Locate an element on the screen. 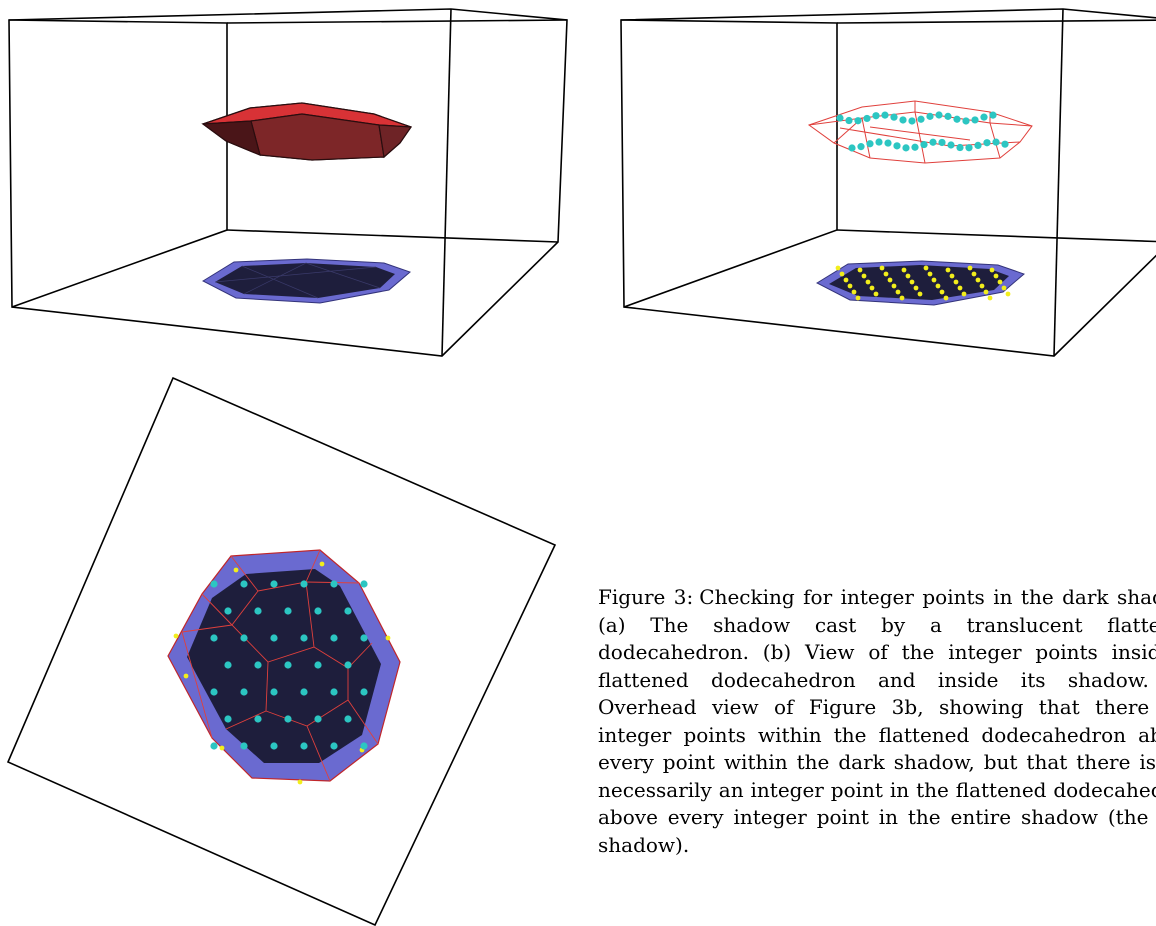 This screenshot has width=1156, height=926. overhead-dodecahedron-points is located at coordinates (289, 665).